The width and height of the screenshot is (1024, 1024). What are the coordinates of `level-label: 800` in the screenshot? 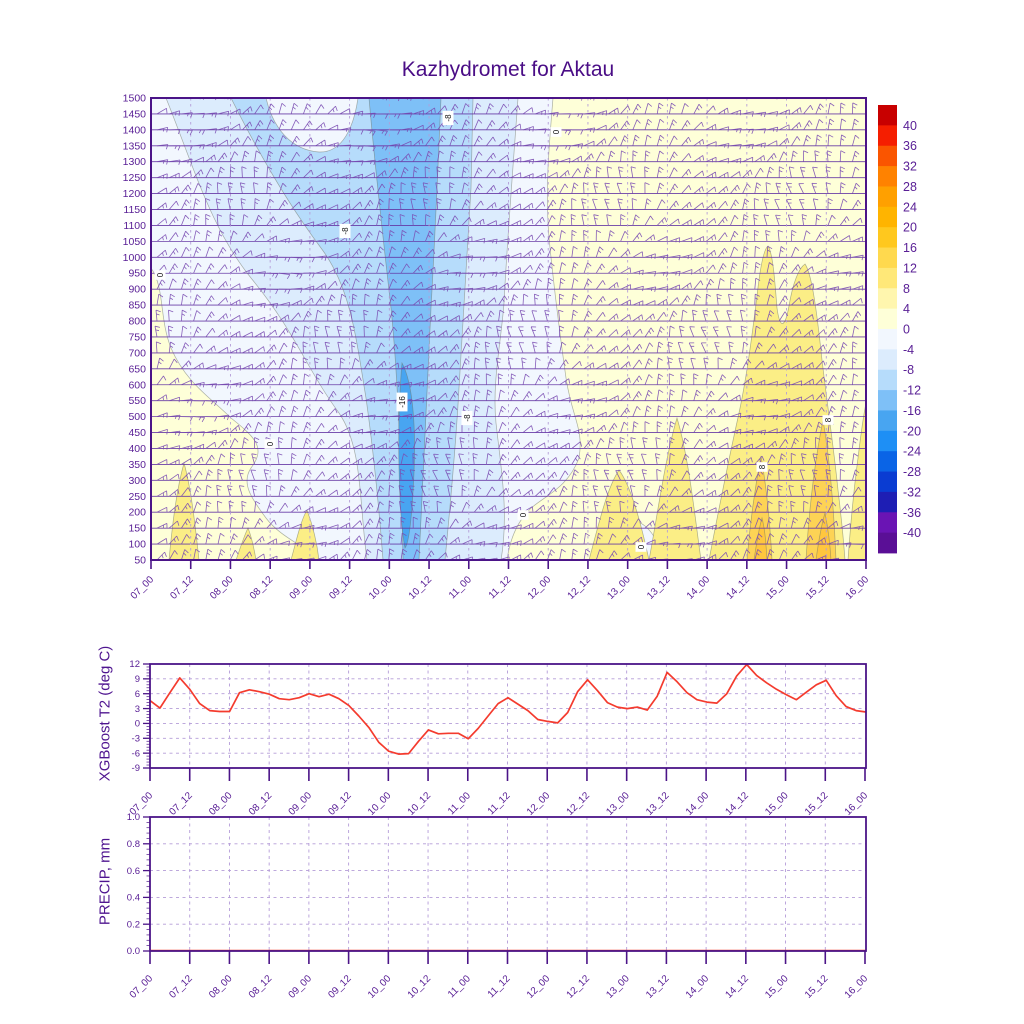 It's located at (137, 322).